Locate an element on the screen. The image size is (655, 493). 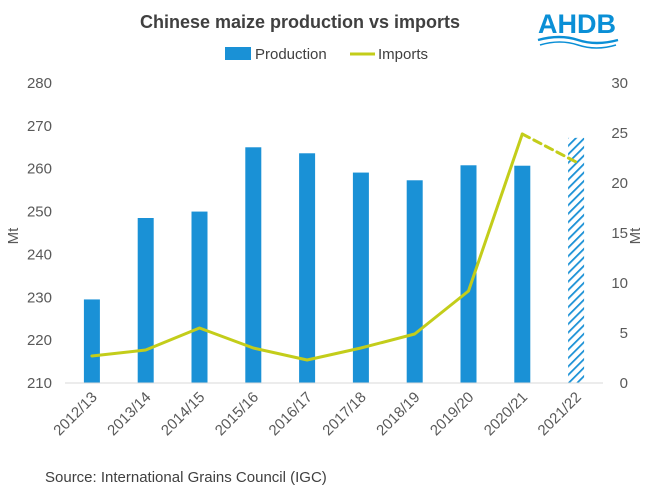
left-axis-ticks: 210 220 230 240 250 260 270 280 is located at coordinates (39, 233).